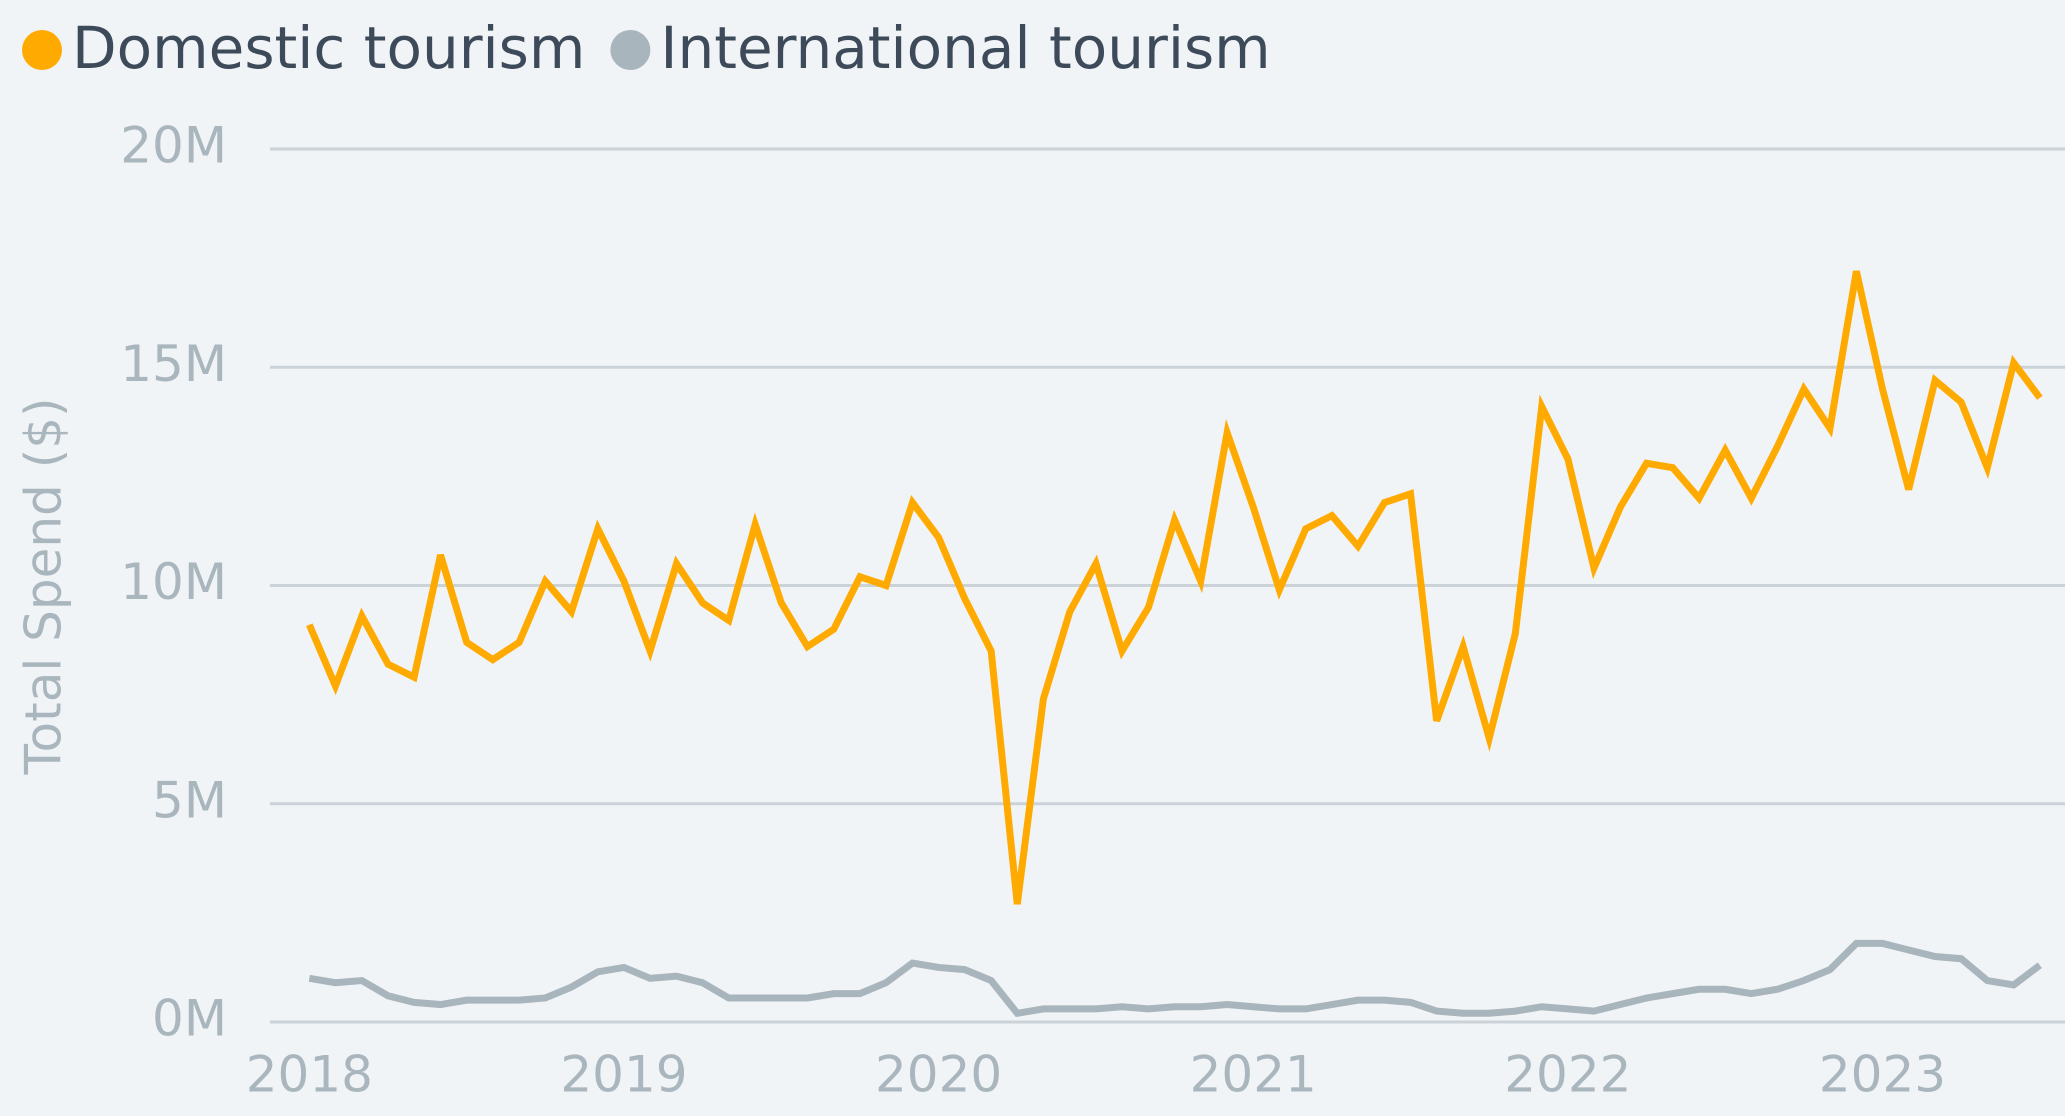 This screenshot has width=2065, height=1116. Describe the element at coordinates (309, 1075) in the screenshot. I see `x-tick-label: 2018` at that location.